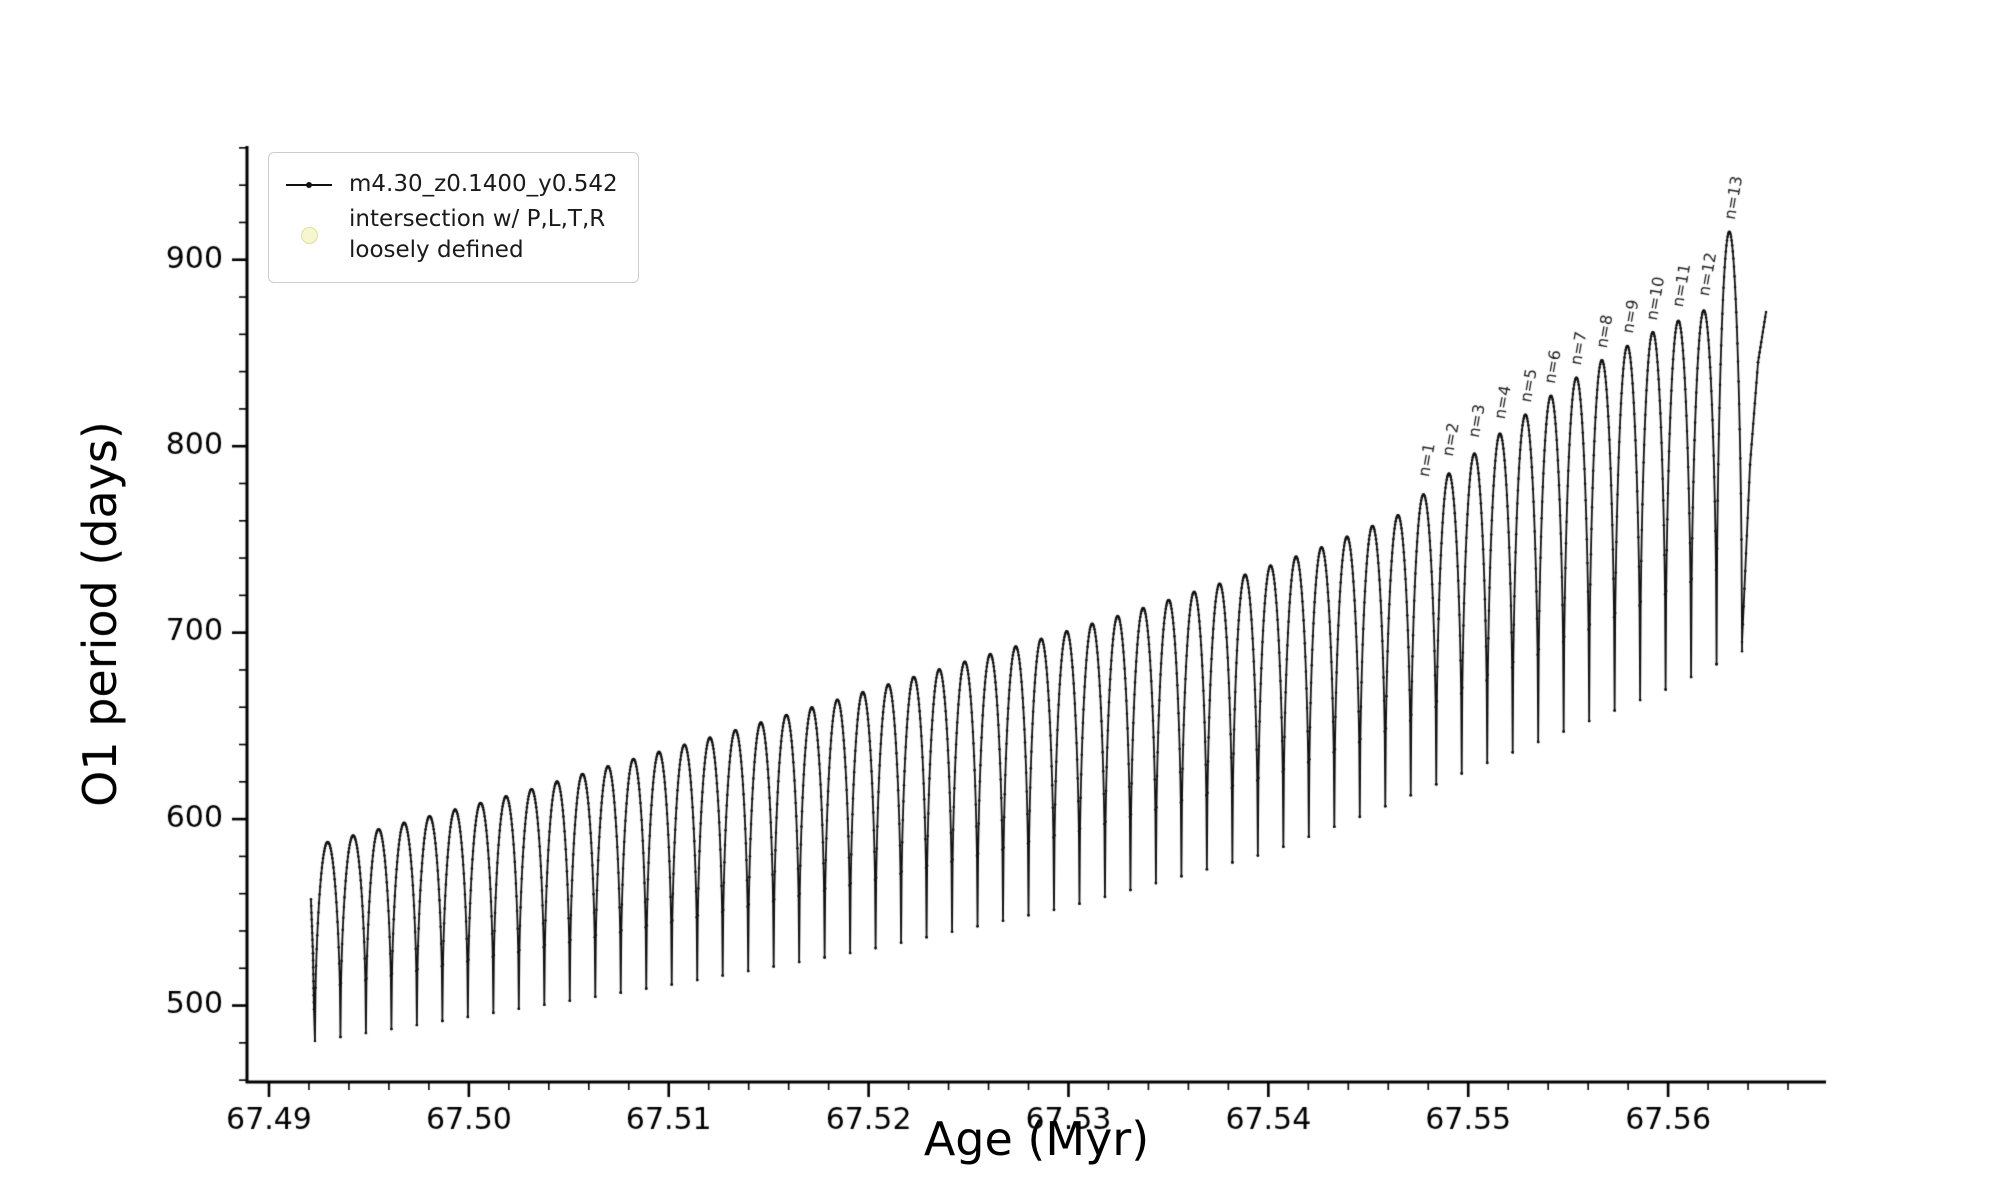 The height and width of the screenshot is (1200, 2000). I want to click on legend-entry-intersection: intersection w/ P,L,T,R loosely defined, so click(451, 235).